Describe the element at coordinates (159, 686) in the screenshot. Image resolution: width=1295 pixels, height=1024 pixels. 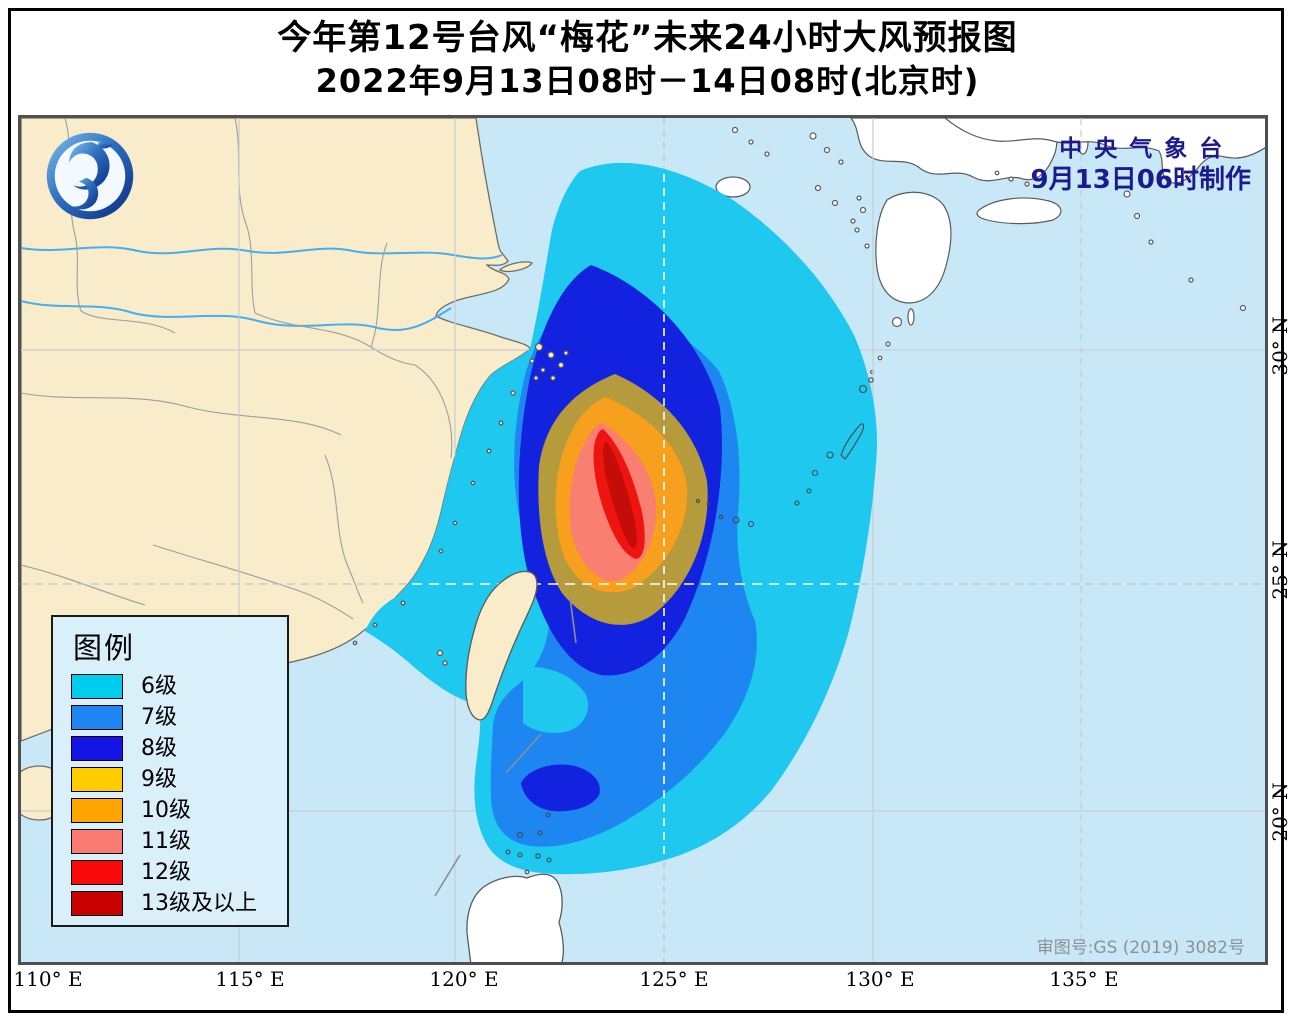
I see `legend-label-6: 6级` at that location.